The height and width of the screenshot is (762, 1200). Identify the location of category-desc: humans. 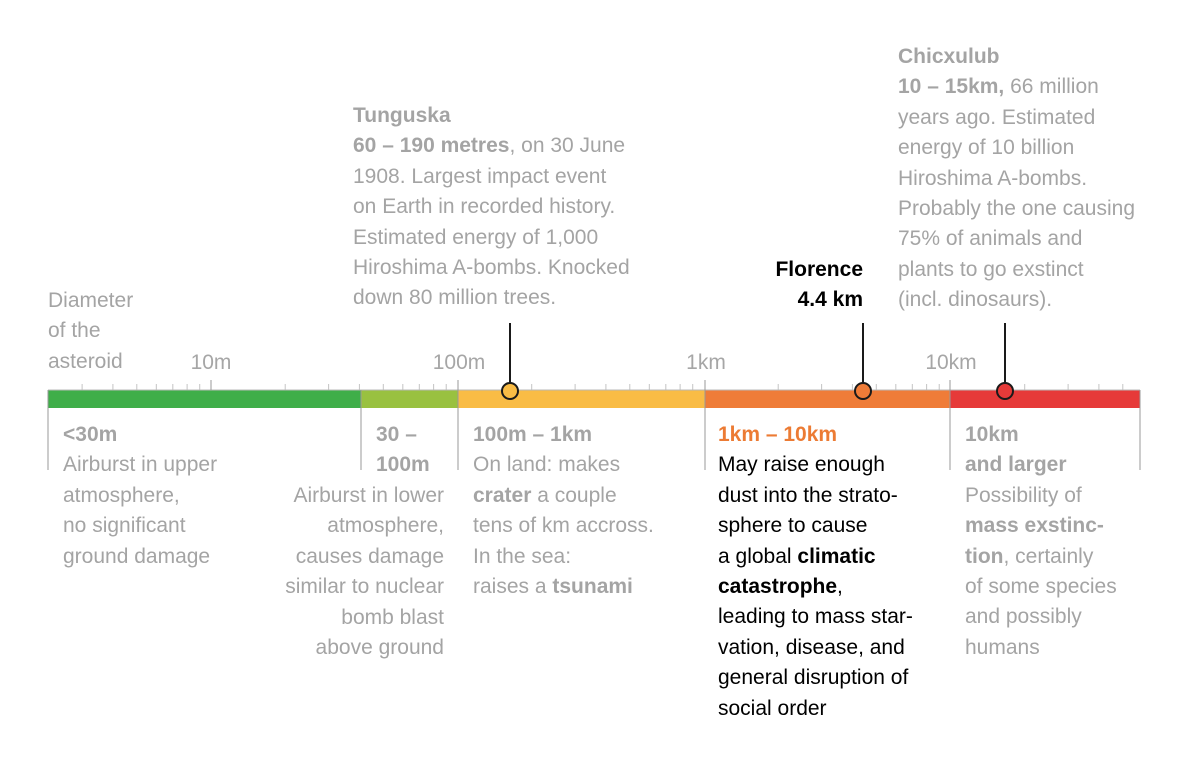
(1002, 647).